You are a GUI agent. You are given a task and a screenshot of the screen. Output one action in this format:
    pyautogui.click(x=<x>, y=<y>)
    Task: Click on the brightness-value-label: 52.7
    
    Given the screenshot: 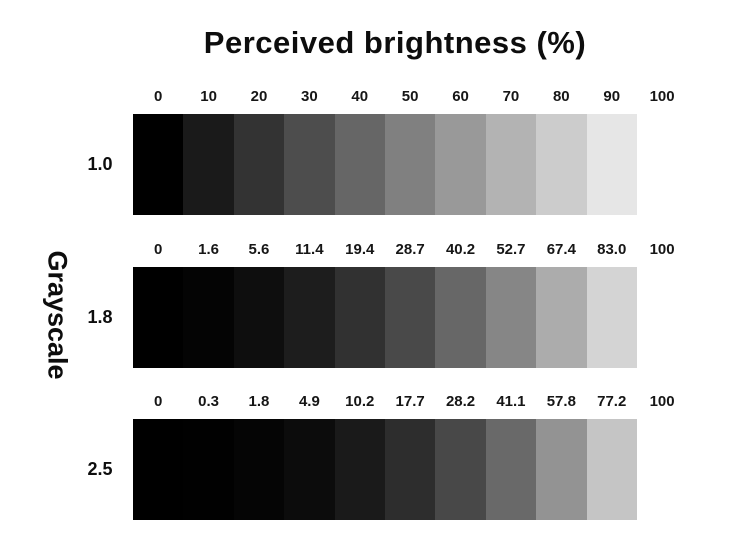 What is the action you would take?
    pyautogui.click(x=511, y=249)
    